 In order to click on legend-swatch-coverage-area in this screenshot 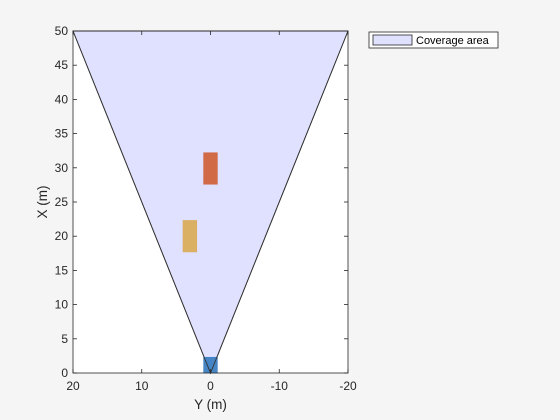, I will do `click(392, 40)`.